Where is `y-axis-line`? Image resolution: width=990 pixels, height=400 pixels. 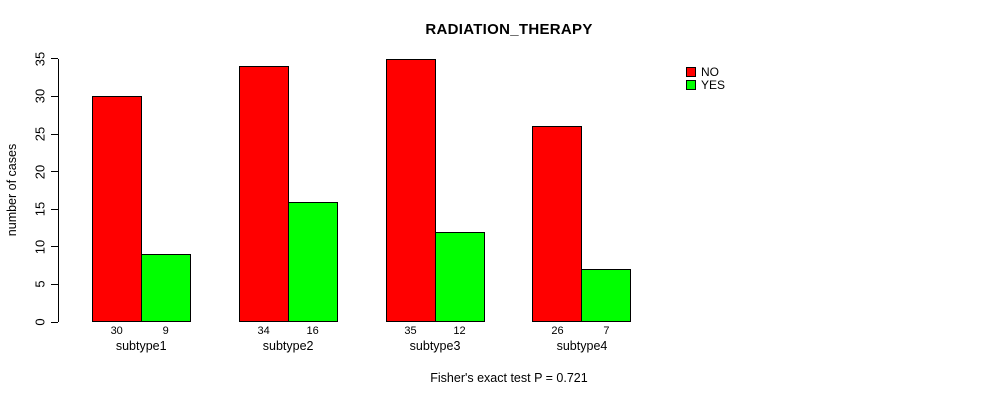 y-axis-line is located at coordinates (58, 190).